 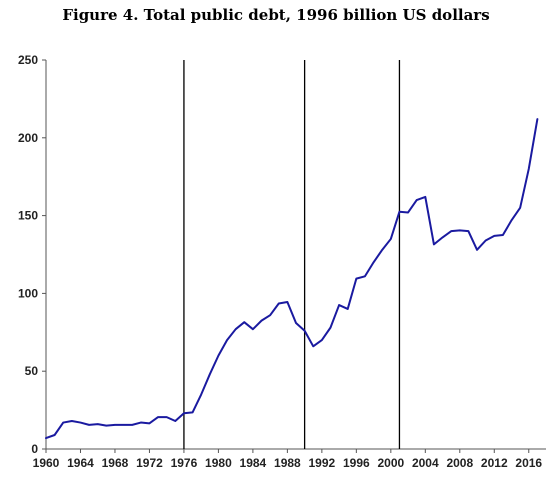 I want to click on x-tick-label: 2016, so click(x=528, y=463).